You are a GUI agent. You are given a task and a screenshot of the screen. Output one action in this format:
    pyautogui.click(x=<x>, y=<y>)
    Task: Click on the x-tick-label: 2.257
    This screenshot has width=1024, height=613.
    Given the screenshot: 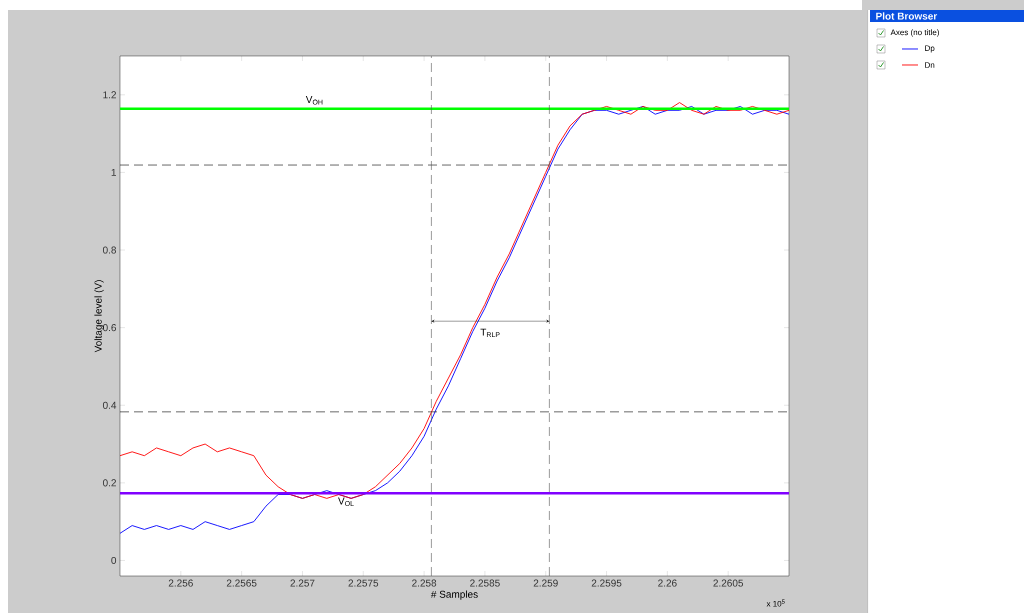 What is the action you would take?
    pyautogui.click(x=302, y=583)
    